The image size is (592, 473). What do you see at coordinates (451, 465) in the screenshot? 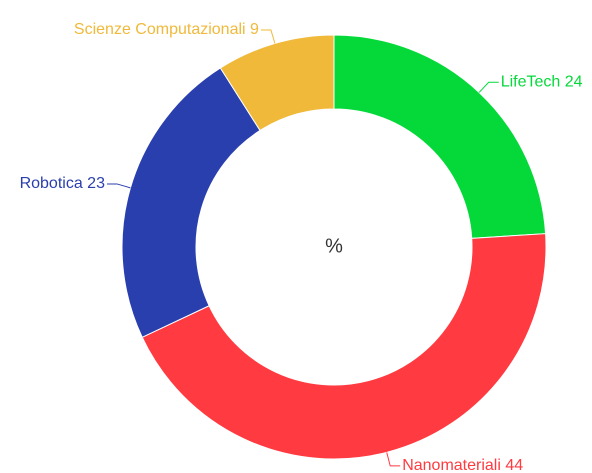
I see `slice-name: Nanomateriali` at bounding box center [451, 465].